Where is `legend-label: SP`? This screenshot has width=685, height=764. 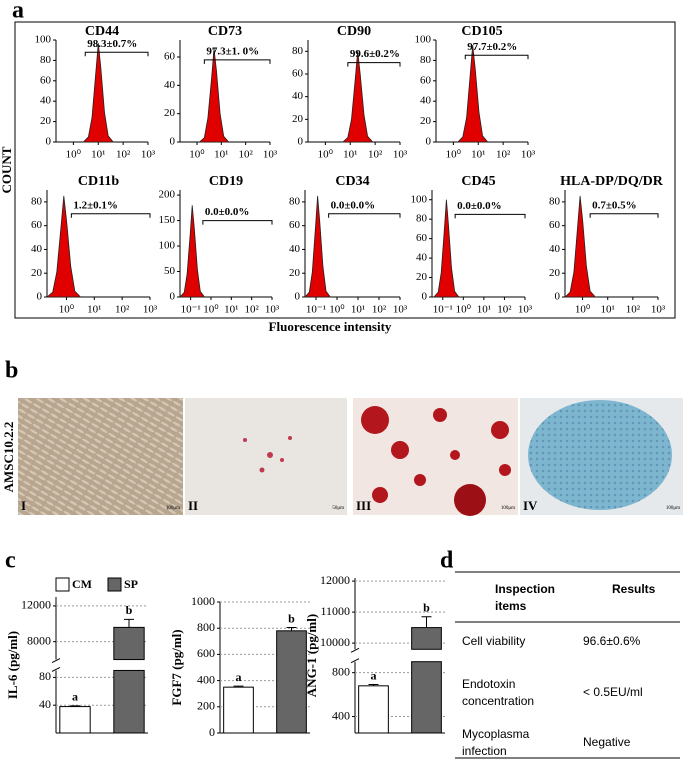 legend-label: SP is located at coordinates (131, 584).